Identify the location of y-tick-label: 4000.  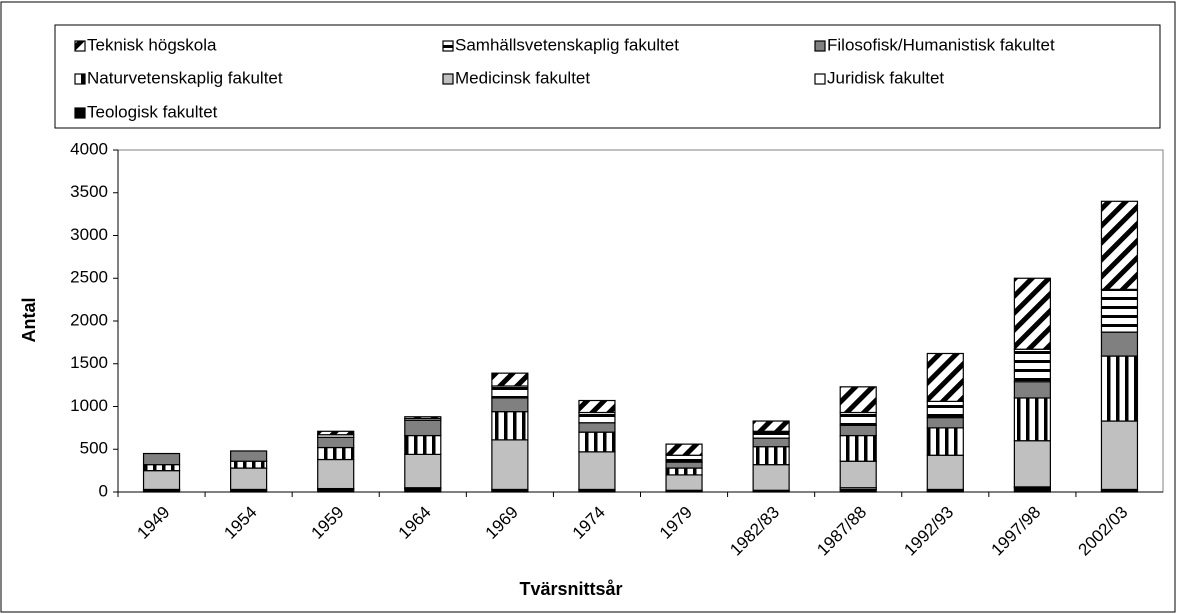
(89, 148).